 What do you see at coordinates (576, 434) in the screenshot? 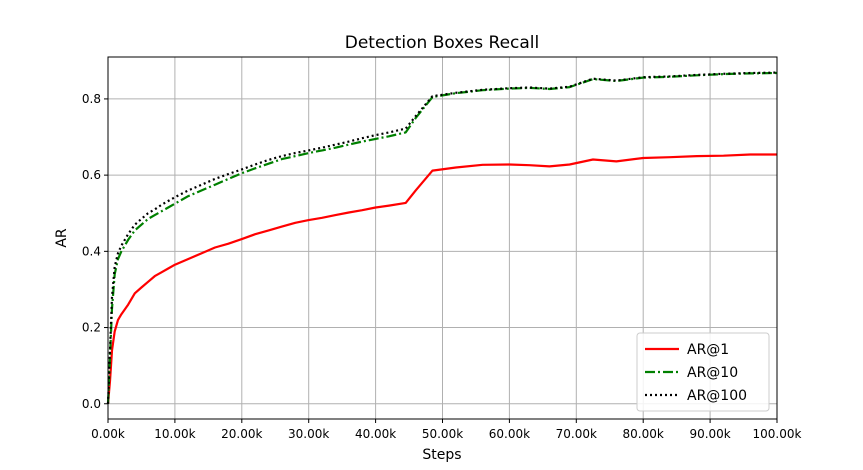
I see `x-tick-label: 70.00k` at bounding box center [576, 434].